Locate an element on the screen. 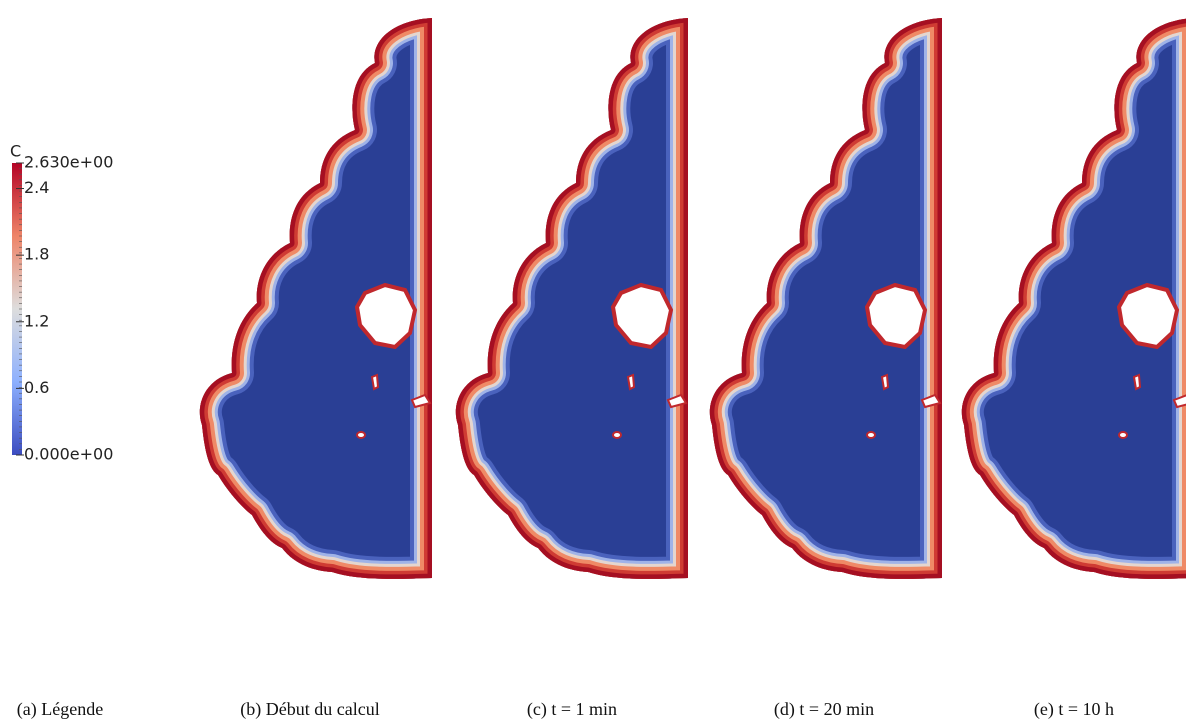  tick-label: 0.000e+00 is located at coordinates (68, 454).